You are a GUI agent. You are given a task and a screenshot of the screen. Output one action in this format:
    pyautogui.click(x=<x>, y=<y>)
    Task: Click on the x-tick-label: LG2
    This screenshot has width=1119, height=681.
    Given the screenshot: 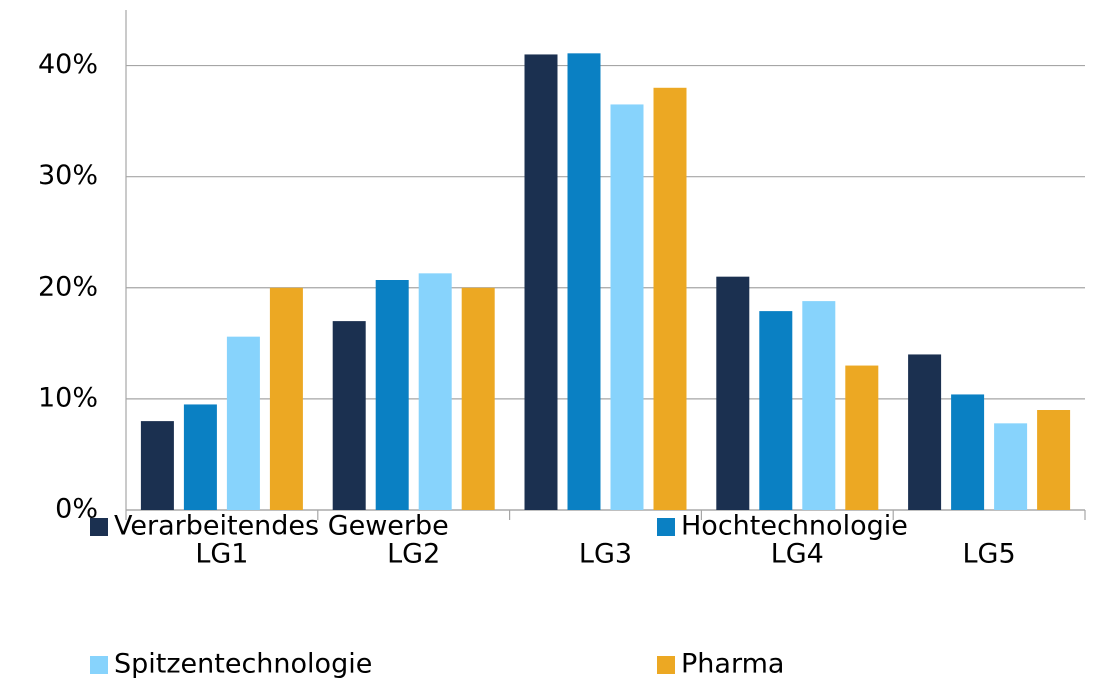 What is the action you would take?
    pyautogui.click(x=413, y=554)
    